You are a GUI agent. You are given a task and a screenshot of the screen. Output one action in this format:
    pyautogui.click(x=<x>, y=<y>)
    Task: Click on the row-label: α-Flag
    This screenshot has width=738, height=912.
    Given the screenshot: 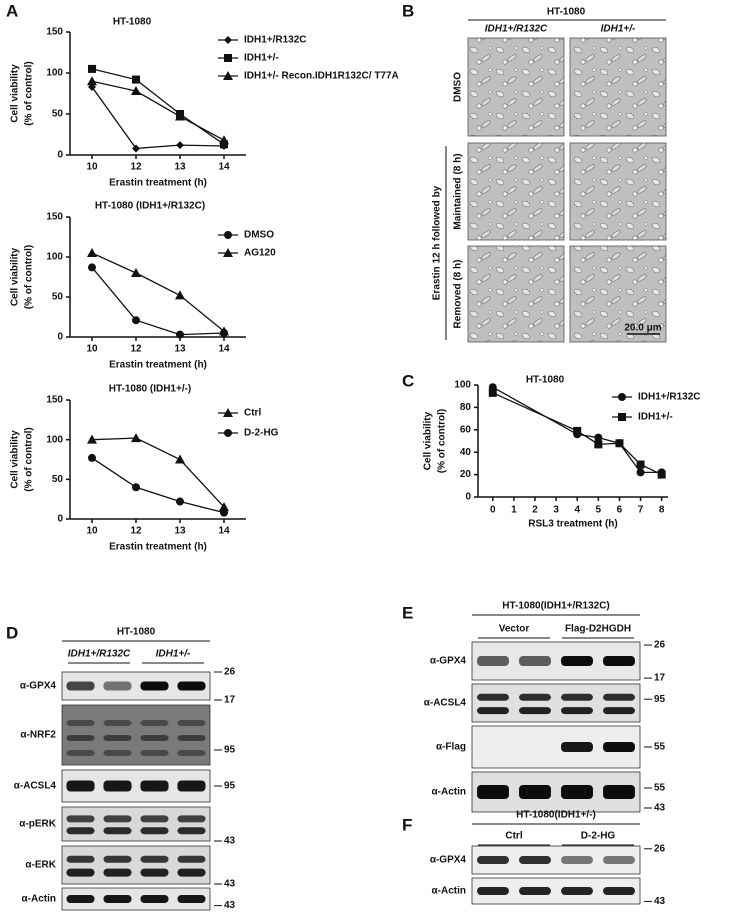 What is the action you would take?
    pyautogui.click(x=451, y=747)
    